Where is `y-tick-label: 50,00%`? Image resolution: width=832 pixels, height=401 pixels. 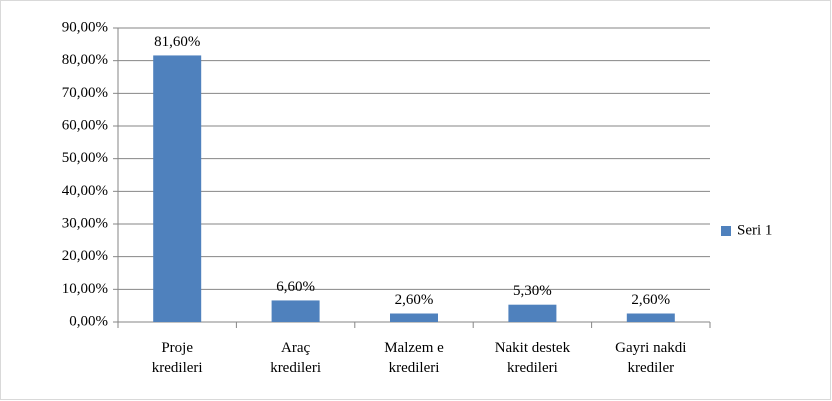 y-tick-label: 50,00% is located at coordinates (85, 158).